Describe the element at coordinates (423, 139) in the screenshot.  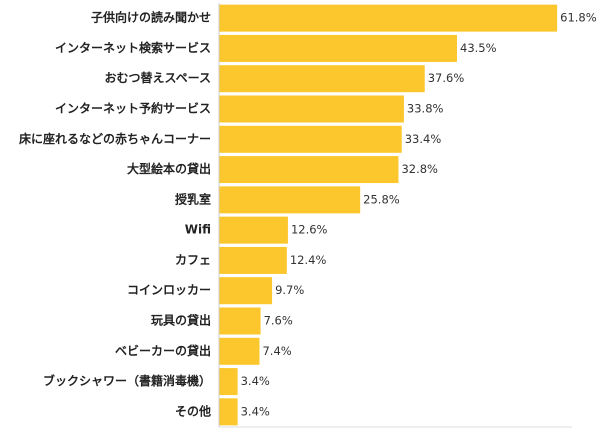
I see `value-label: 33.4%` at that location.